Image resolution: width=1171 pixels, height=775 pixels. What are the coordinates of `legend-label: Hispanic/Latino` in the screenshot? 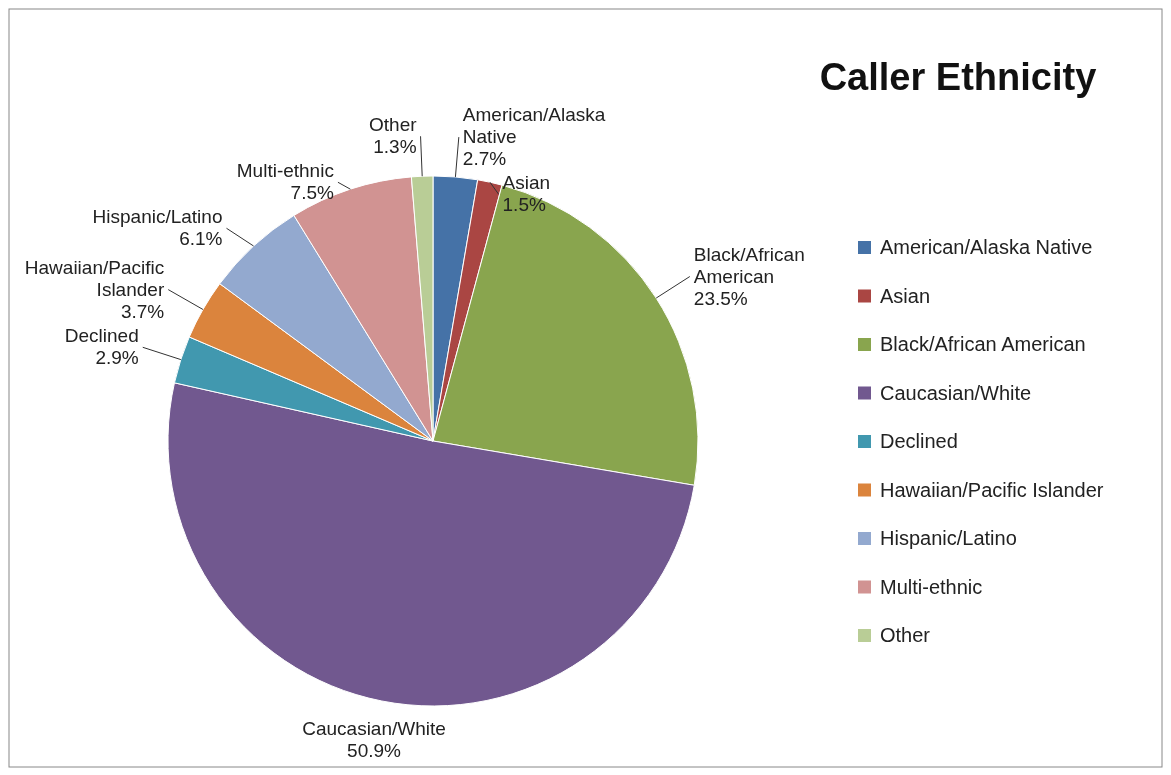 It's located at (948, 538).